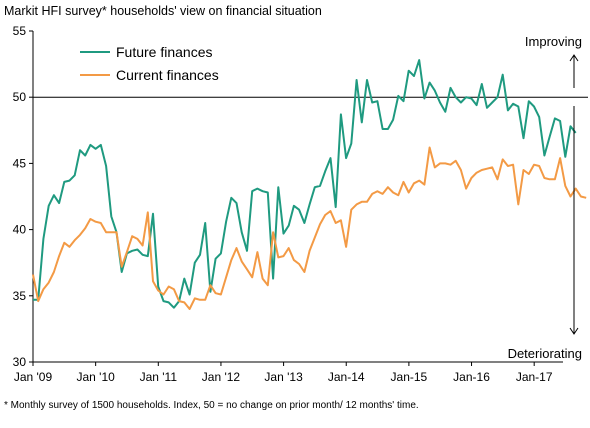 The width and height of the screenshot is (590, 428). What do you see at coordinates (409, 377) in the screenshot?
I see `x-tick-label: Jan-15` at bounding box center [409, 377].